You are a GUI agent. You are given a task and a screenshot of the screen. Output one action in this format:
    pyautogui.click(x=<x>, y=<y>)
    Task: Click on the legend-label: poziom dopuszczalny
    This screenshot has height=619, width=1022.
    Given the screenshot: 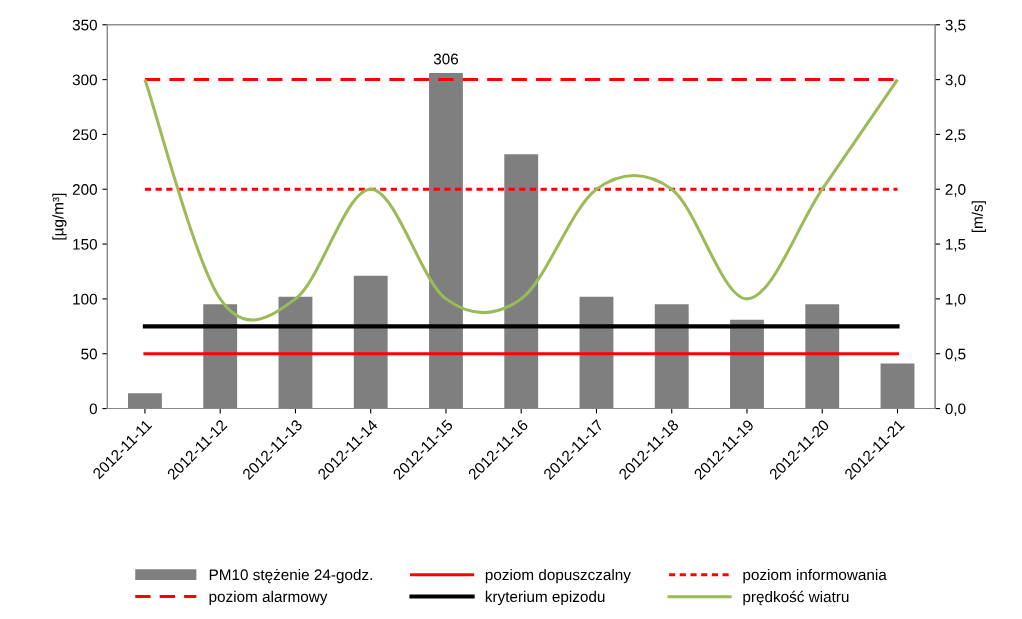 What is the action you would take?
    pyautogui.click(x=558, y=576)
    